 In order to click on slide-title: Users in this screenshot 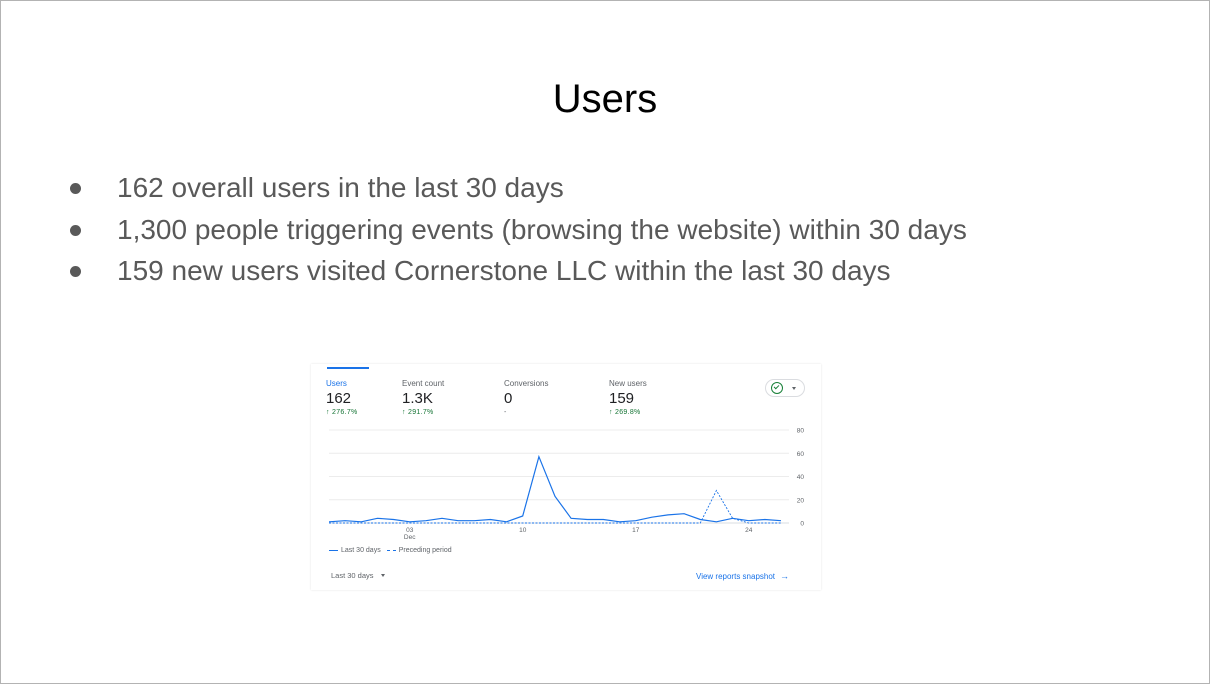, I will do `click(605, 99)`.